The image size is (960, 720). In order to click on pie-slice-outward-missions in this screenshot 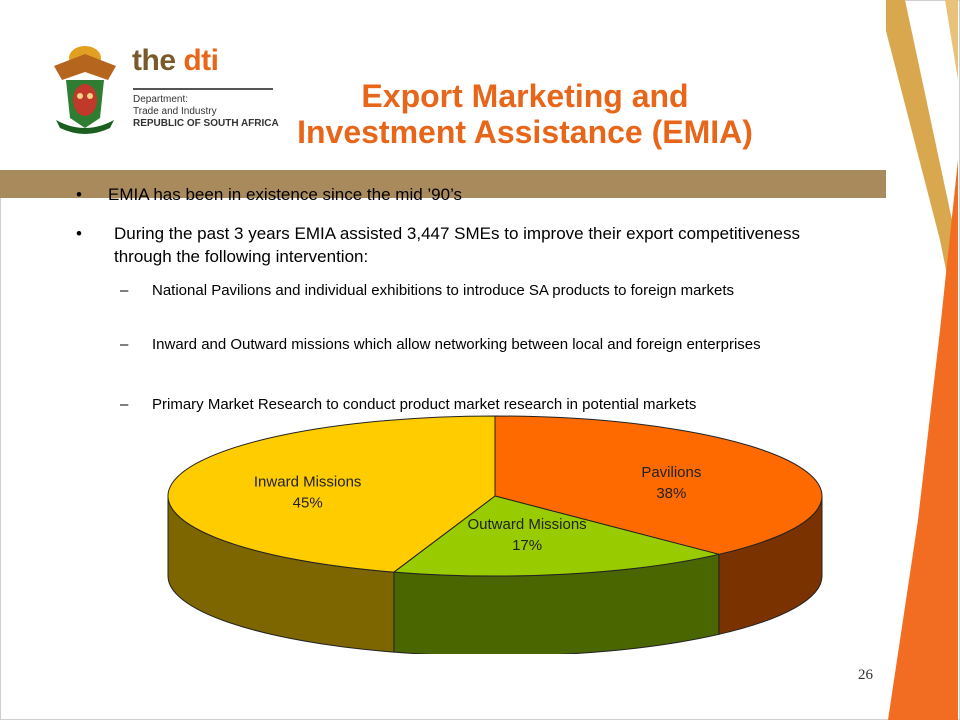, I will do `click(555, 536)`.